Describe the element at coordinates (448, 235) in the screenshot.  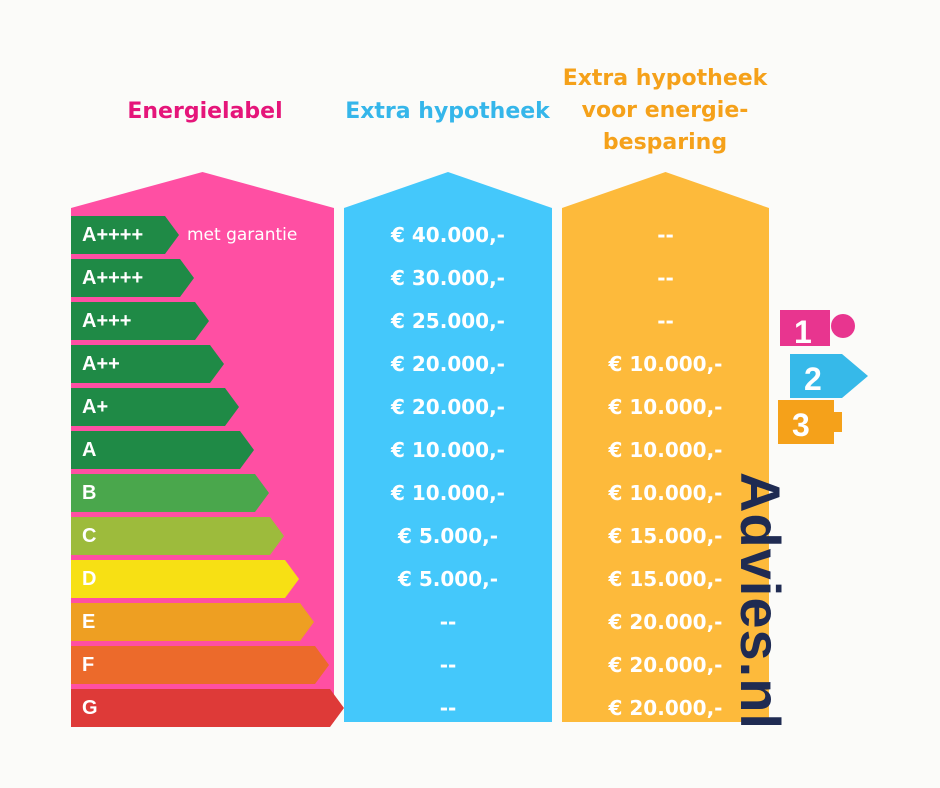
I see `extra-hypotheek-amount: € 40.000,-` at that location.